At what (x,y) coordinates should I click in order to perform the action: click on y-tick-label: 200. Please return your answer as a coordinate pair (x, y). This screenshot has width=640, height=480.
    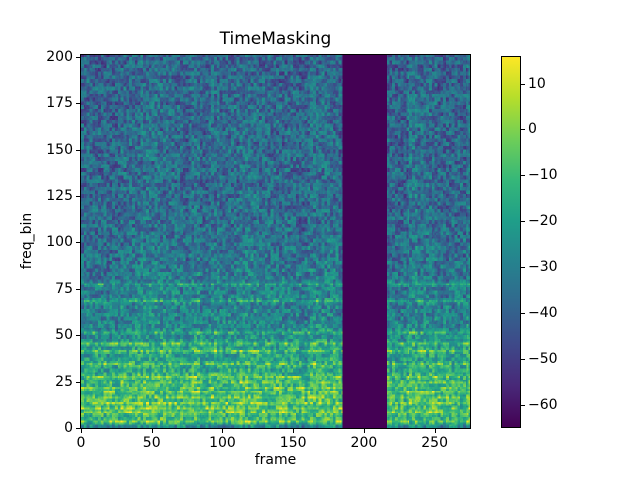
    Looking at the image, I should click on (59, 56).